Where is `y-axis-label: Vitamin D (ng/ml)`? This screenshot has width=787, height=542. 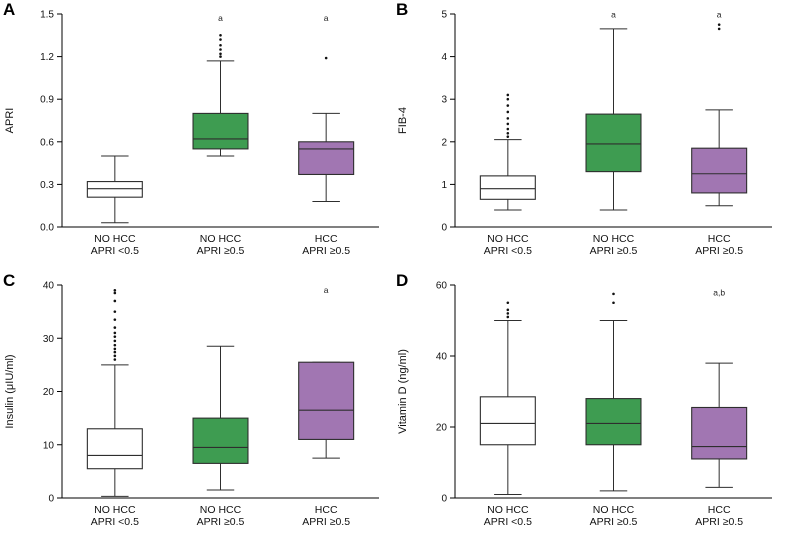
y-axis-label: Vitamin D (ng/ml) is located at coordinates (403, 391).